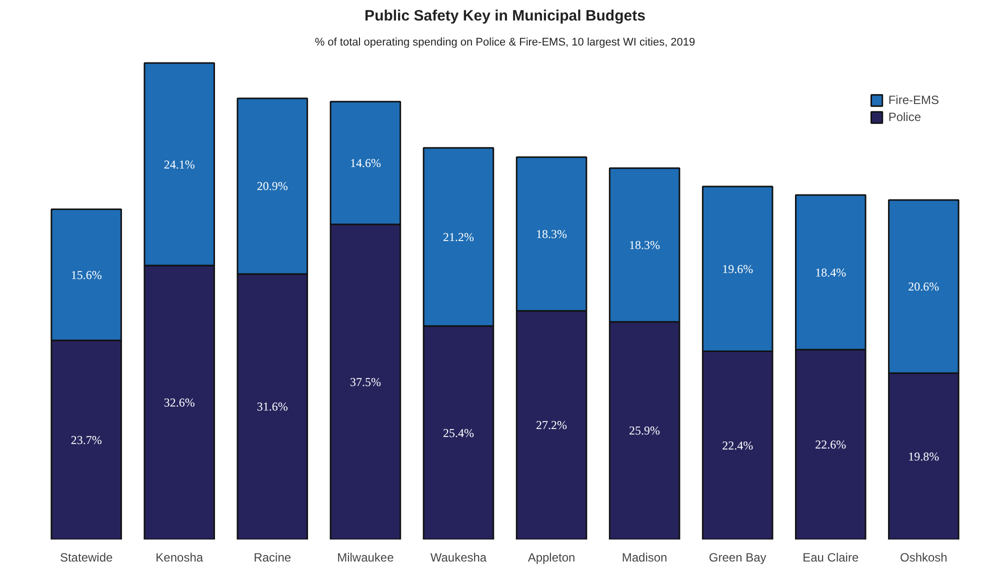 The image size is (999, 567). Describe the element at coordinates (737, 557) in the screenshot. I see `x-tick-label: Green Bay` at that location.